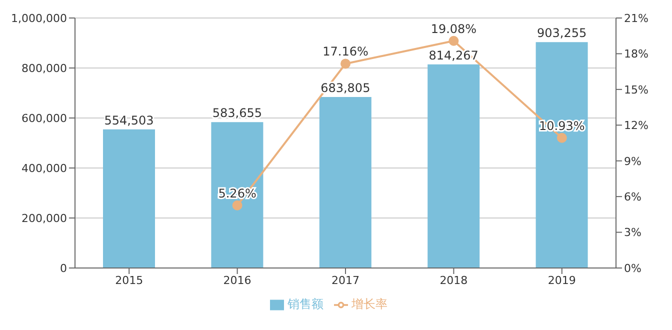 This screenshot has width=672, height=330. What do you see at coordinates (633, 161) in the screenshot?
I see `y2-tick-label: 9%` at bounding box center [633, 161].